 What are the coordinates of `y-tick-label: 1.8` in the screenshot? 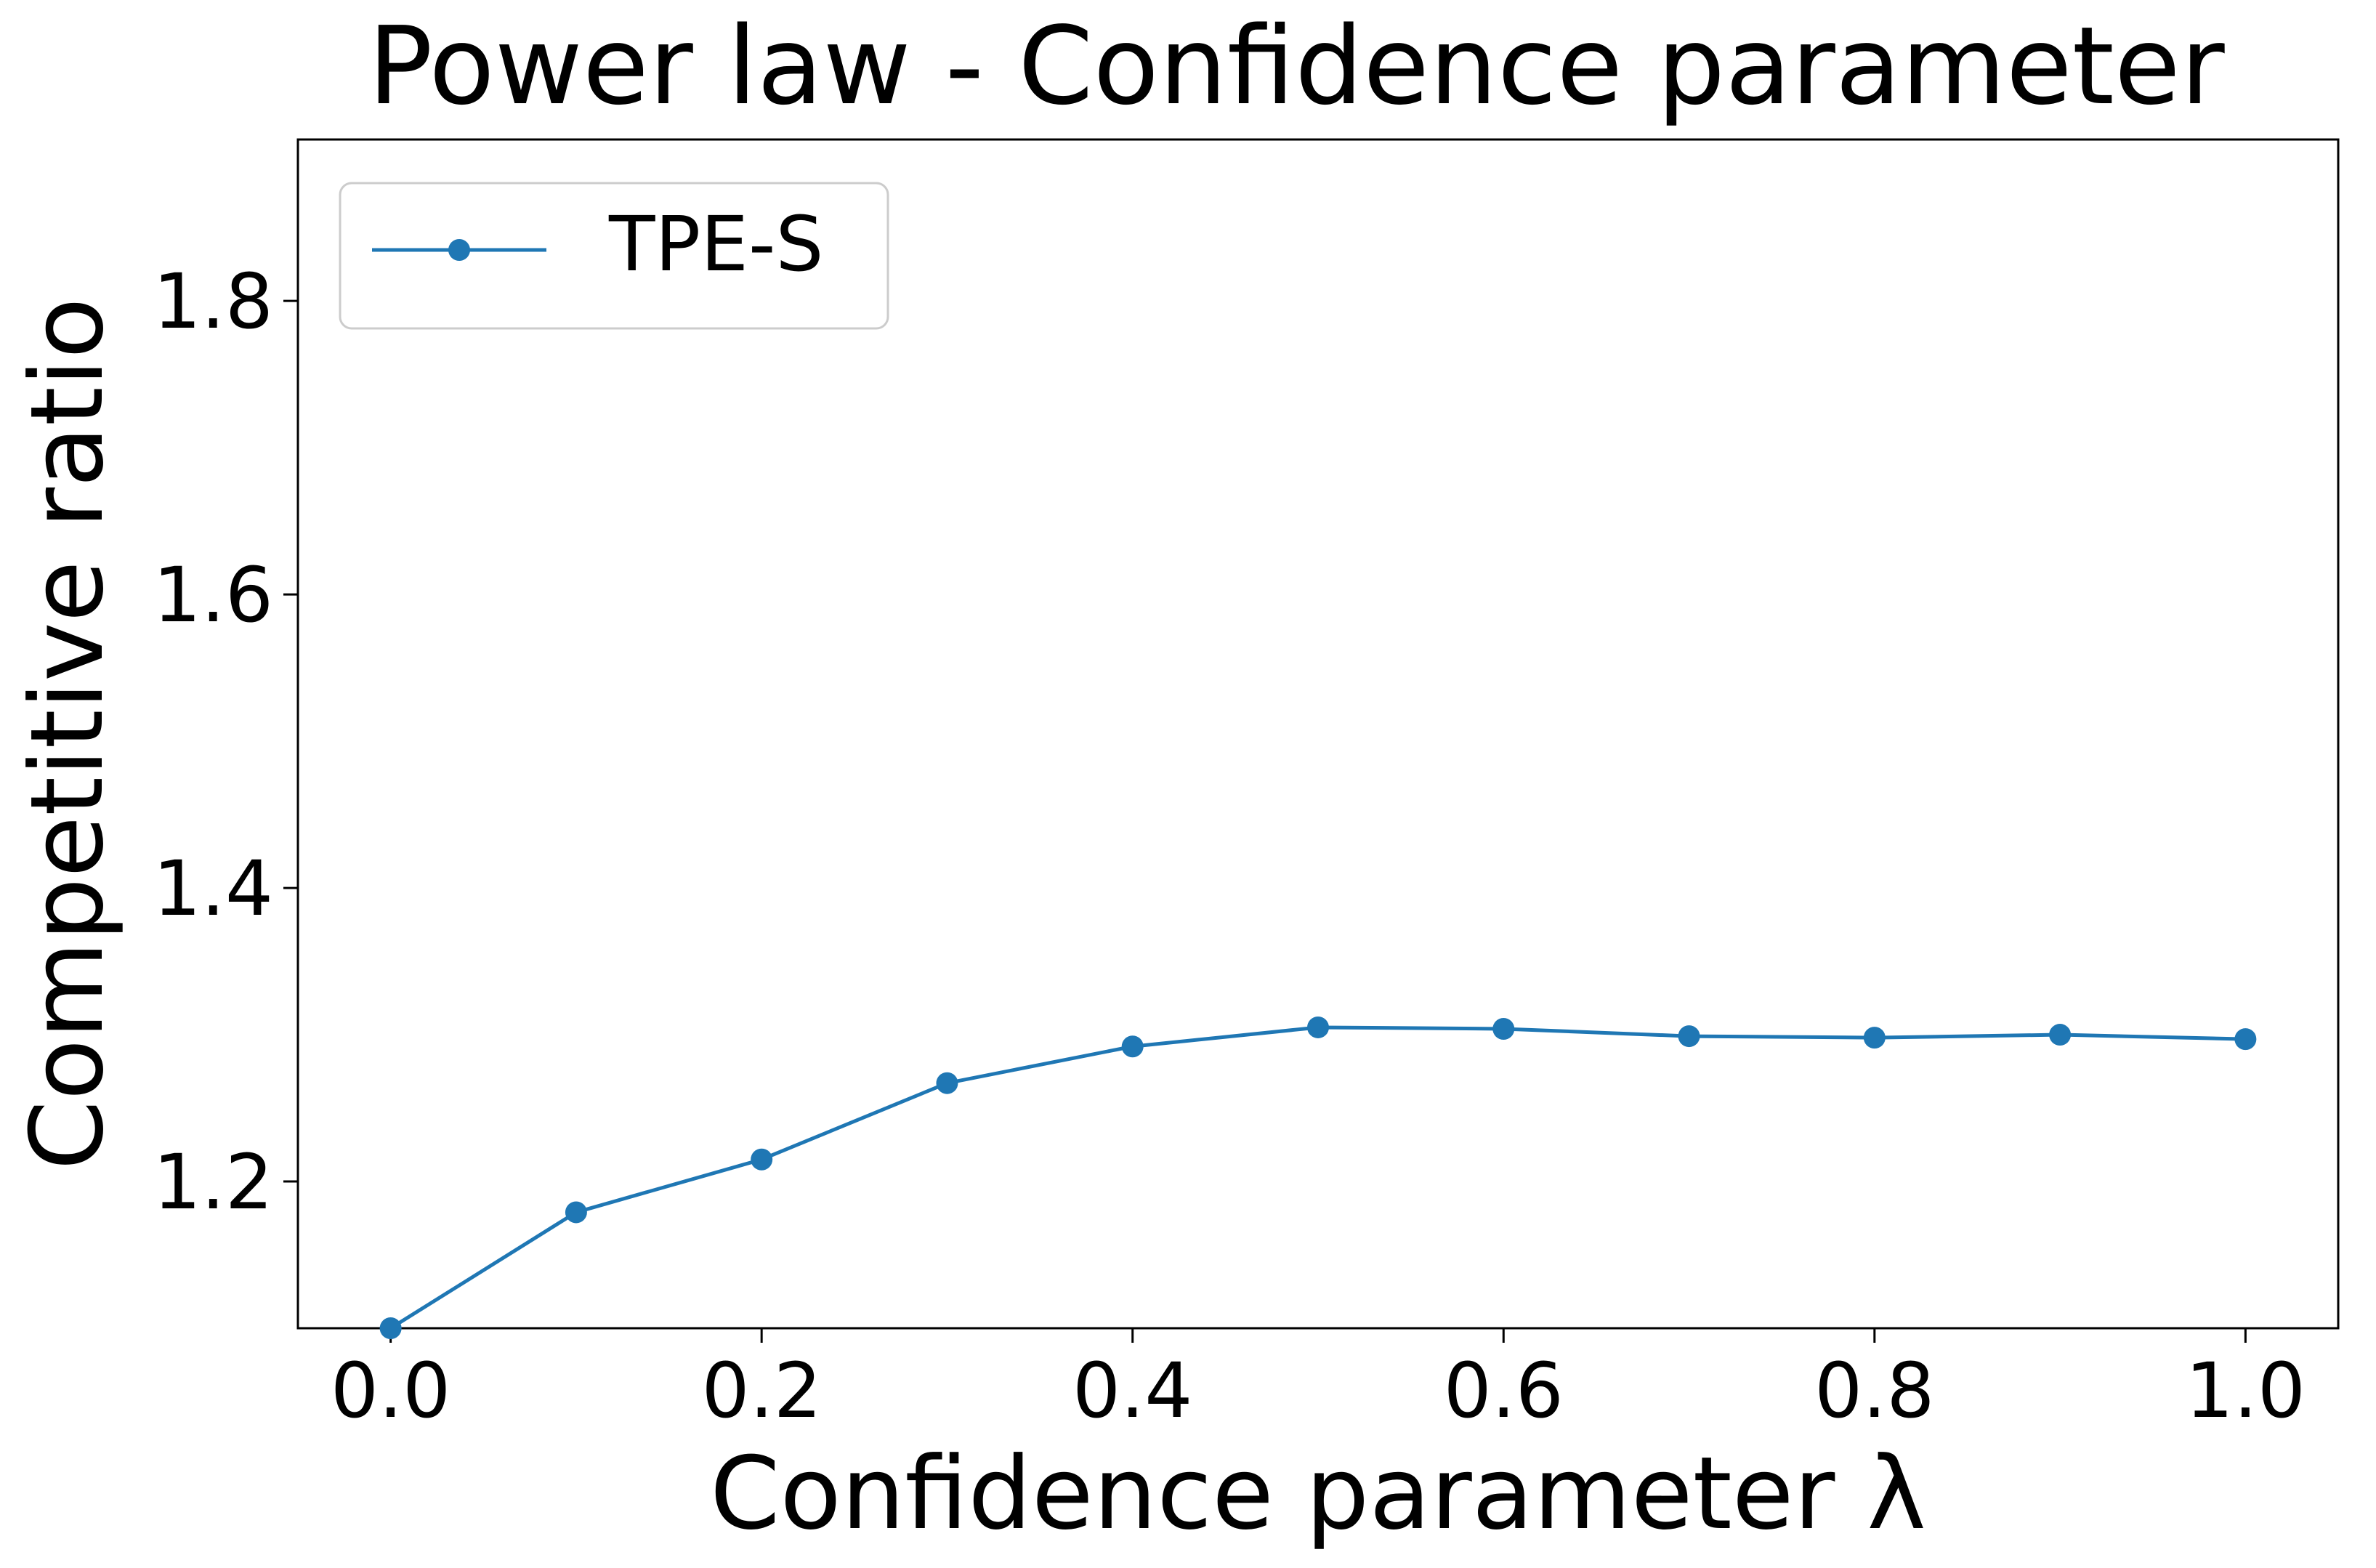 It's located at (213, 301).